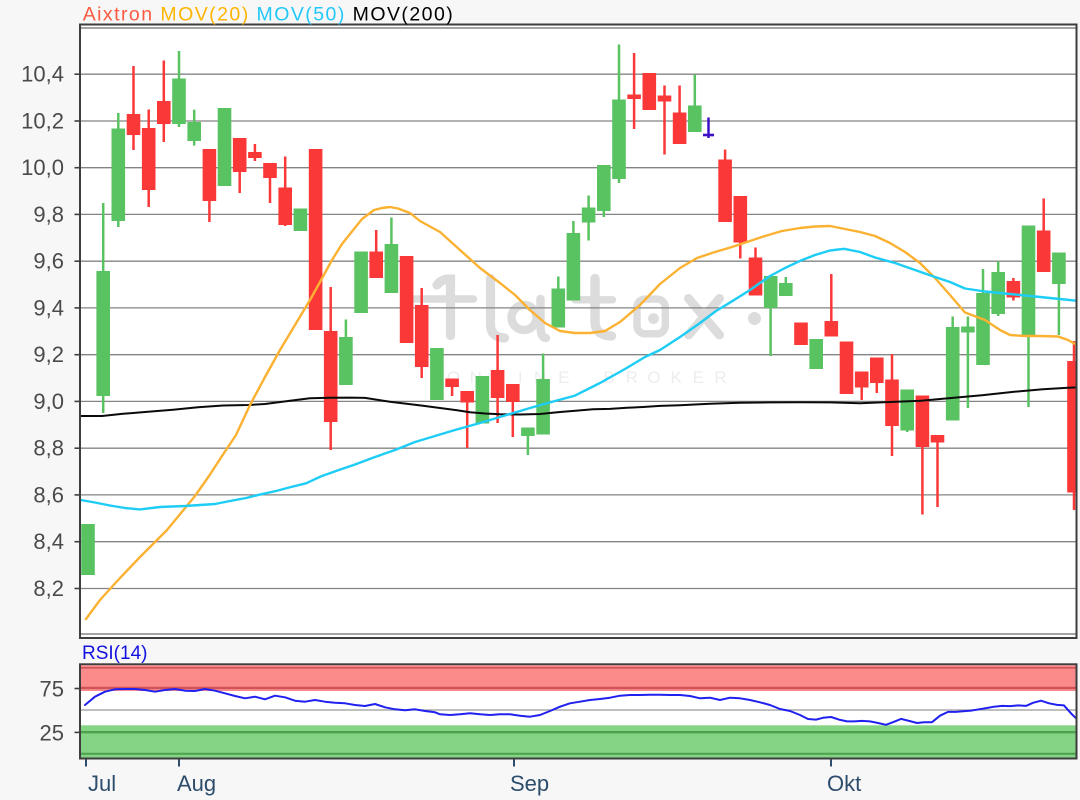 The image size is (1080, 800). I want to click on svg-text: Aug, so click(196, 783).